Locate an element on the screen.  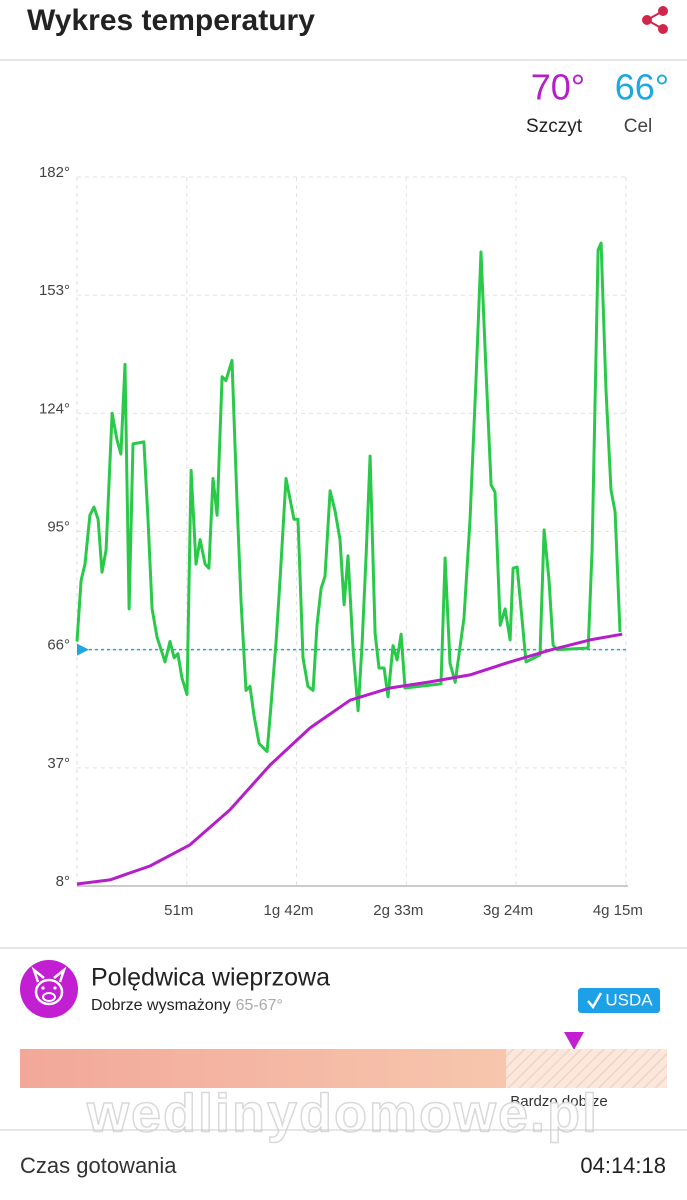
doneness: Dobrze wysmażony is located at coordinates (161, 1005).